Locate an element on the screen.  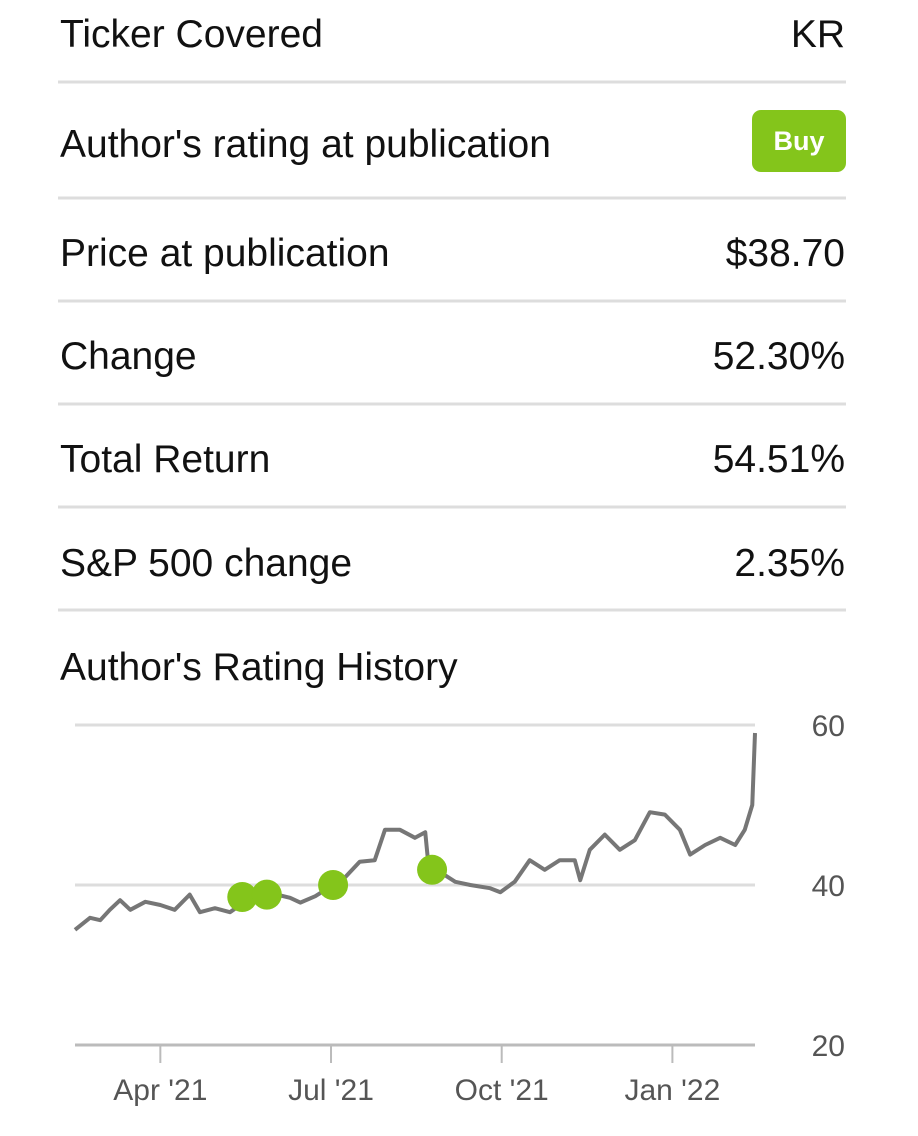
price-line is located at coordinates (415, 832).